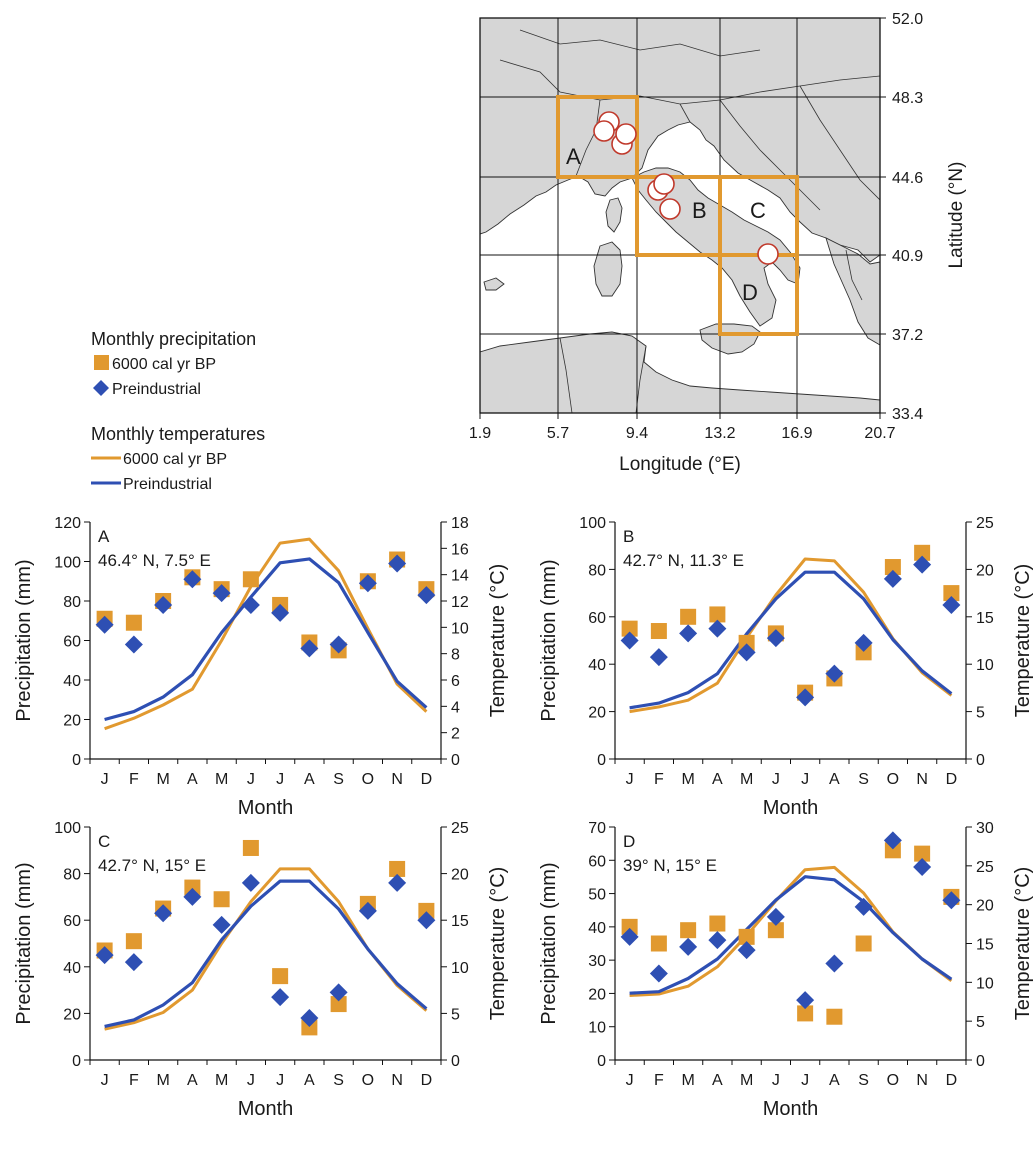 This screenshot has height=1157, width=1036. I want to click on map-ylabel: Latitude (°N), so click(956, 215).